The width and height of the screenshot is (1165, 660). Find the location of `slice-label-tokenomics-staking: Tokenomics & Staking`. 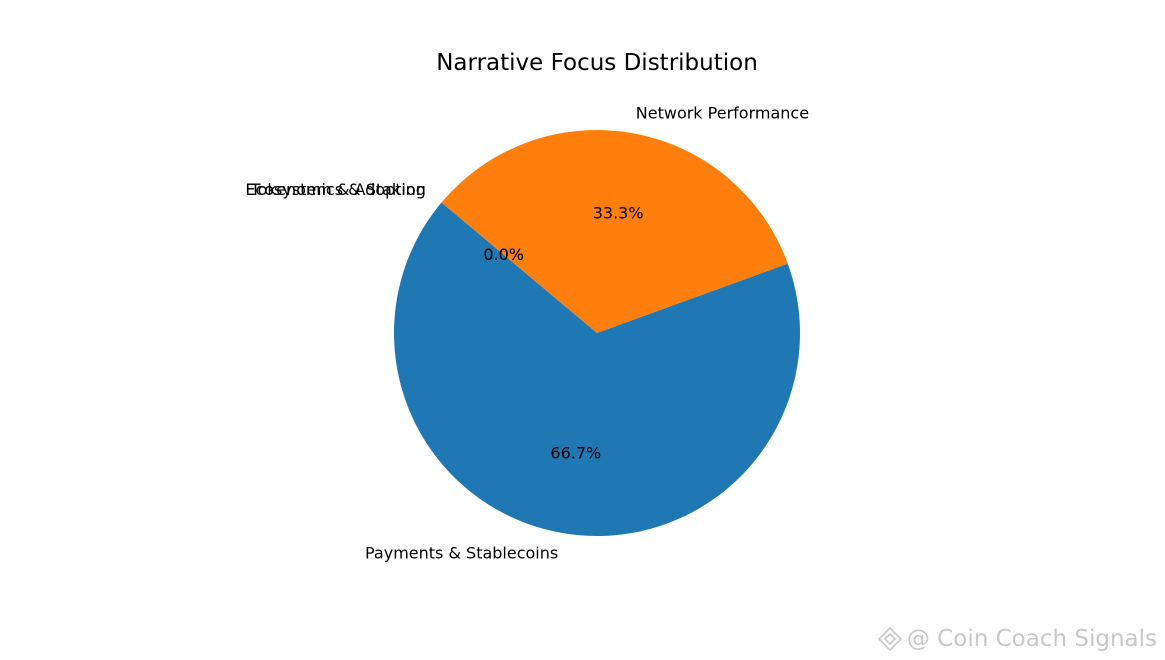

slice-label-tokenomics-staking: Tokenomics & Staking is located at coordinates (338, 189).